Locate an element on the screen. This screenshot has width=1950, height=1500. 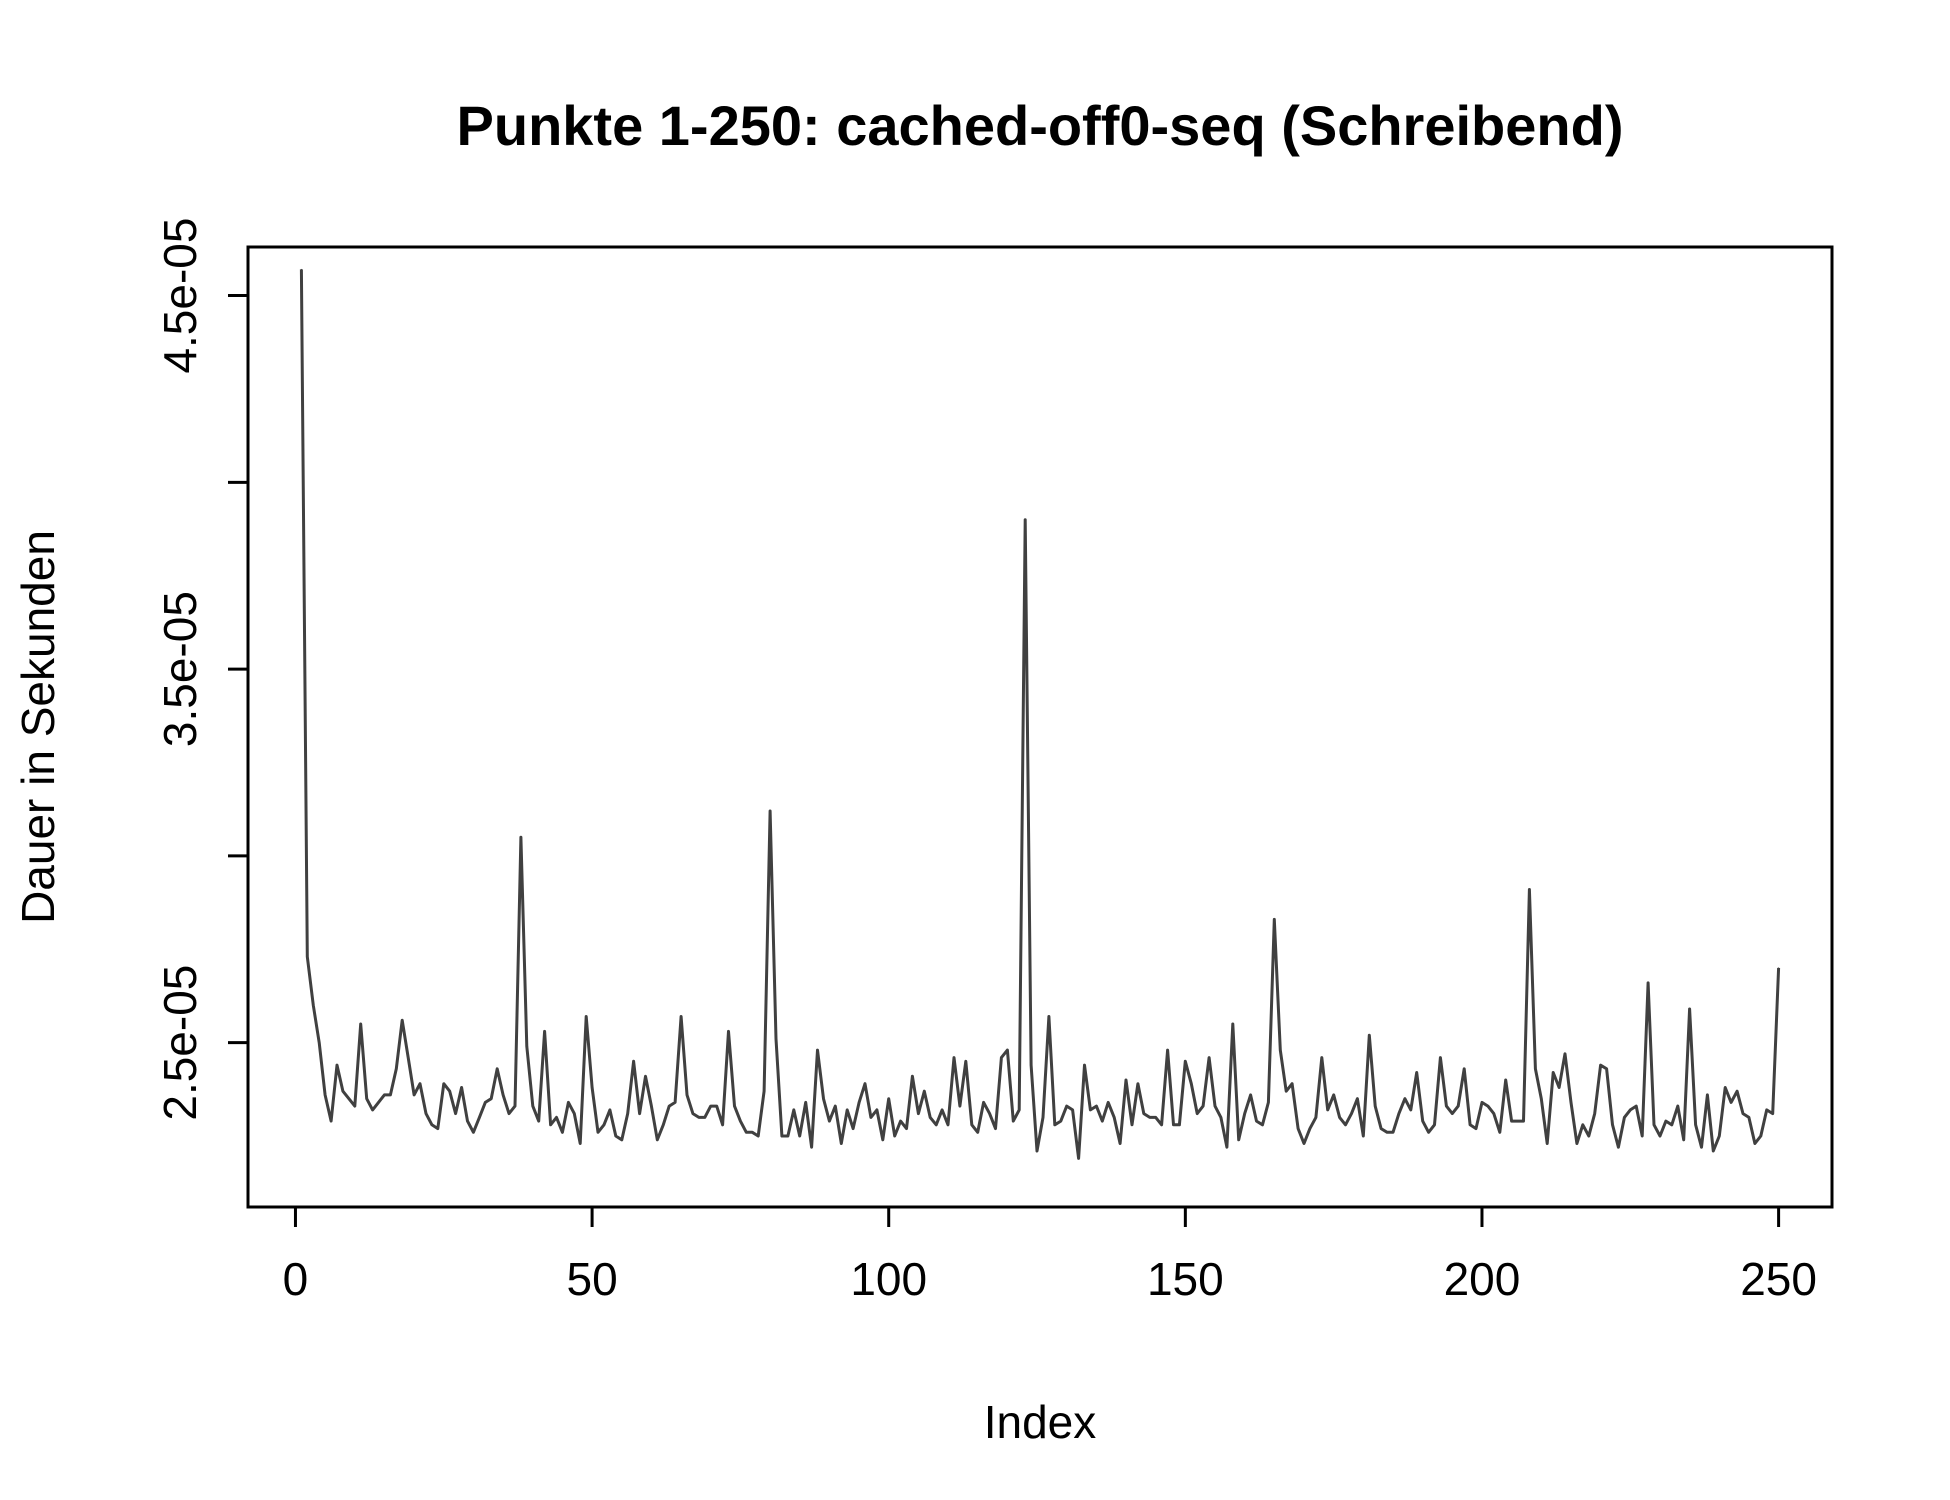
y-tick-label: 2.5e-05 is located at coordinates (180, 1043).